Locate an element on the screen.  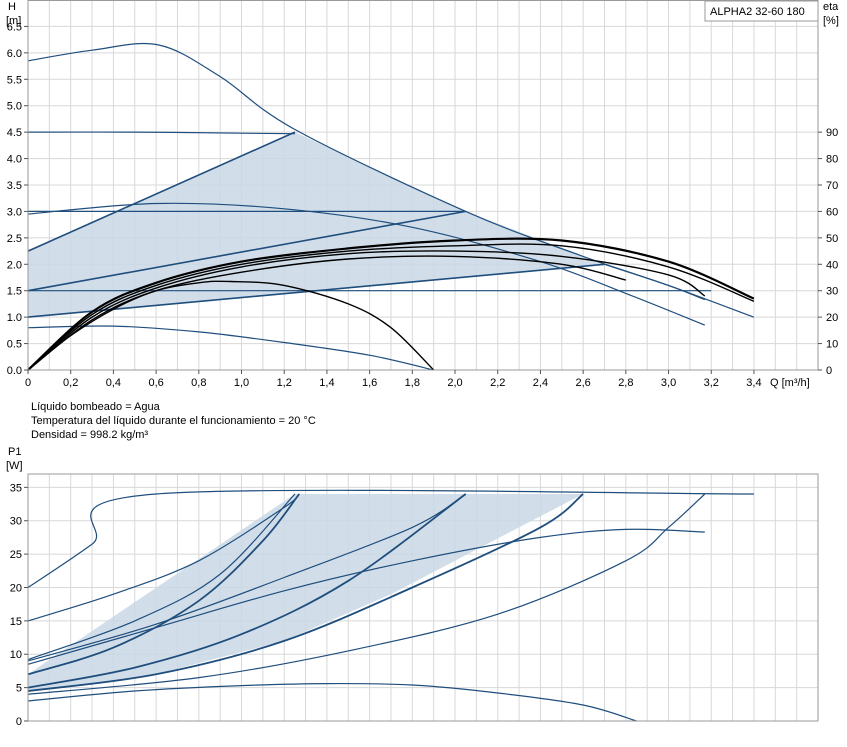
head-y-tick-label: 5.5 is located at coordinates (14, 80).